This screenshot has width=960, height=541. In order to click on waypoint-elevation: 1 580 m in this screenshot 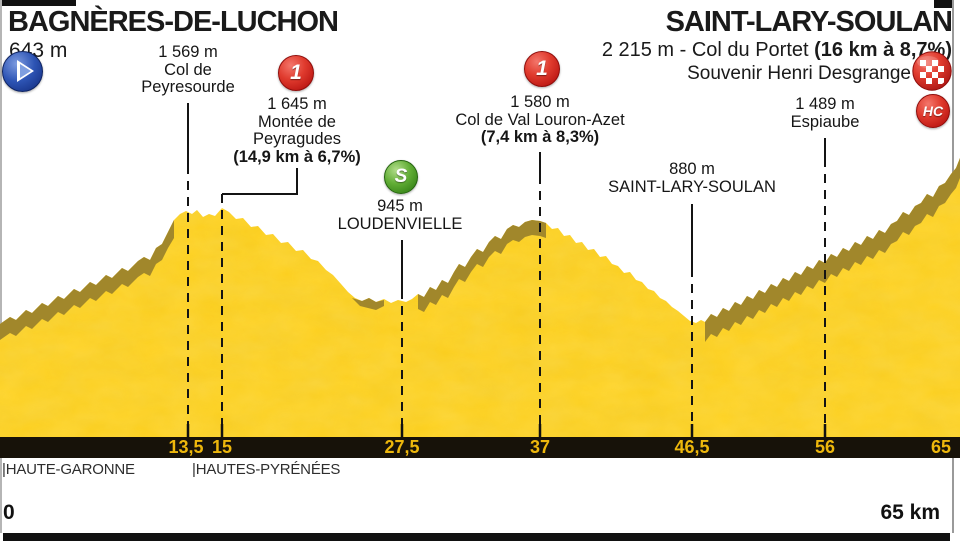, I will do `click(540, 102)`.